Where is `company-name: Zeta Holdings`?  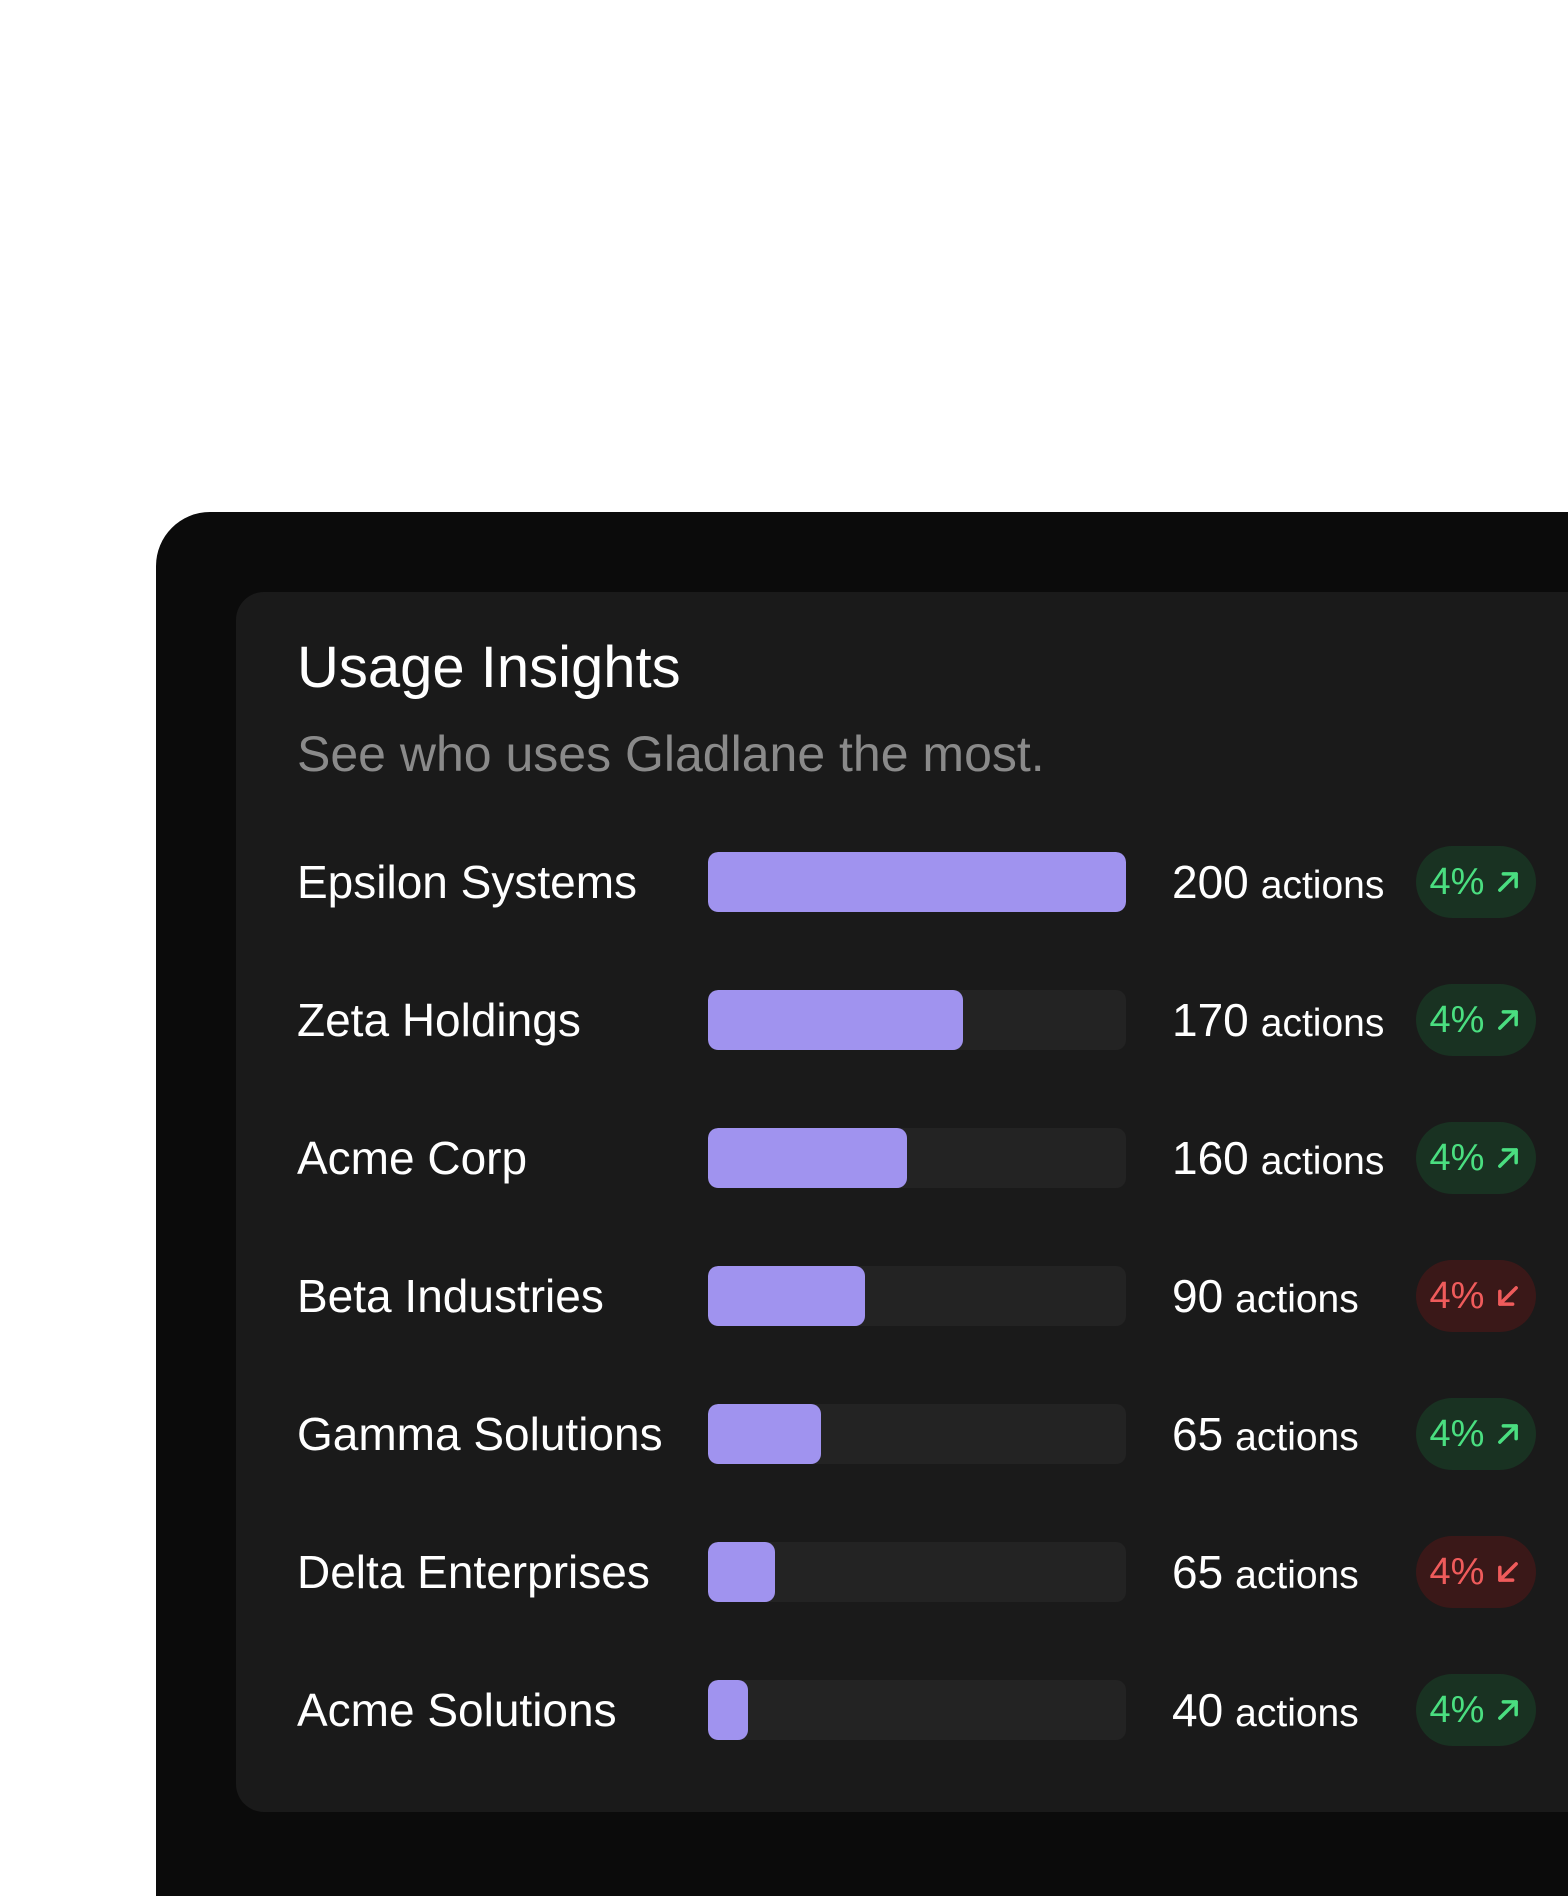 company-name: Zeta Holdings is located at coordinates (439, 1020).